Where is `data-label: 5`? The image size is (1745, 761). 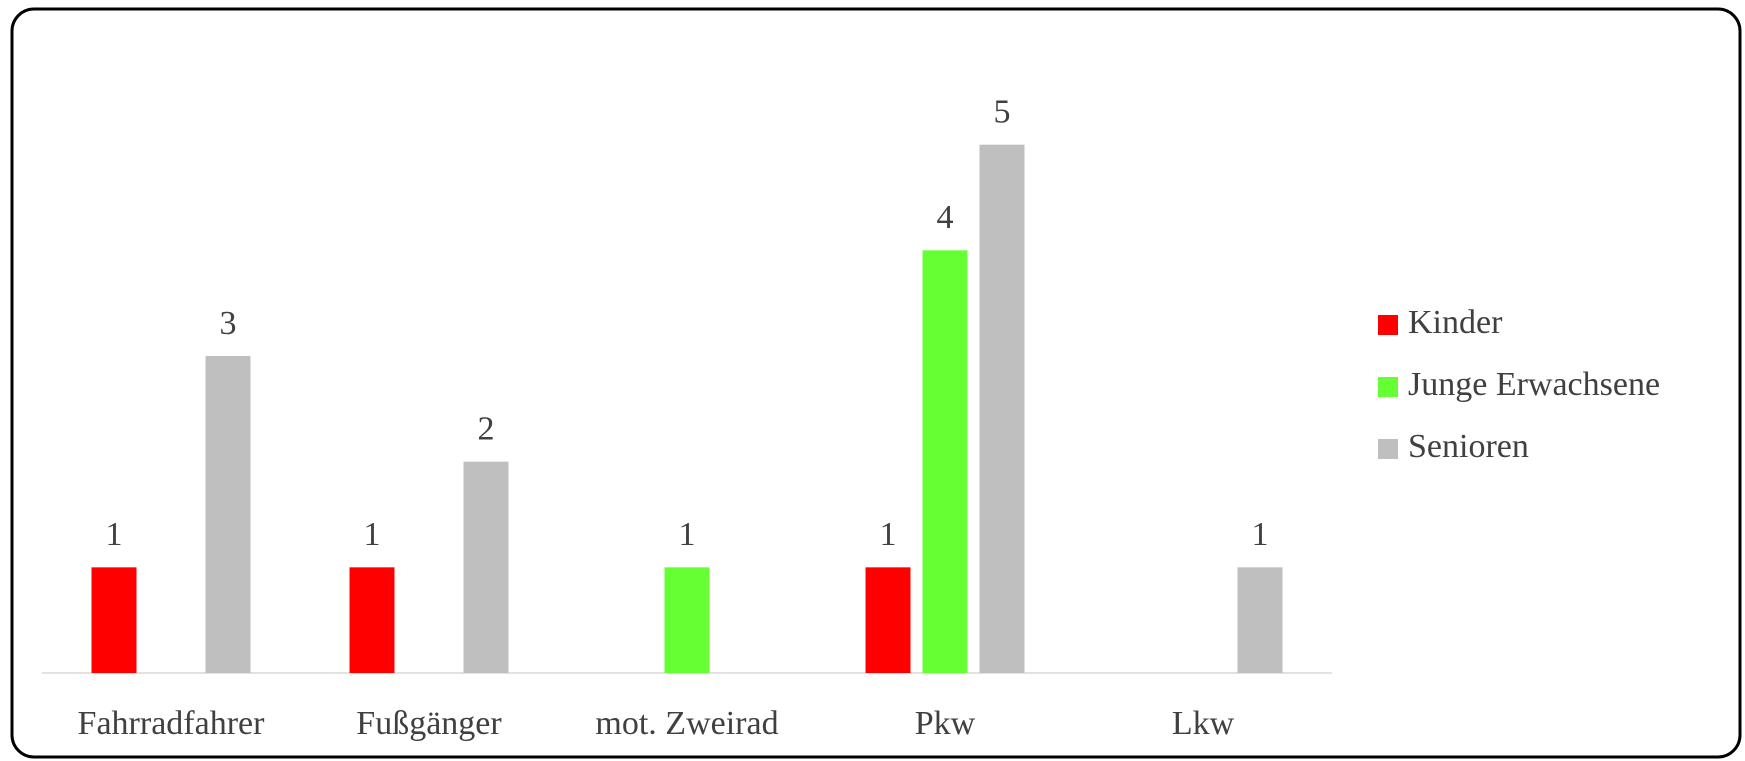
data-label: 5 is located at coordinates (1002, 111).